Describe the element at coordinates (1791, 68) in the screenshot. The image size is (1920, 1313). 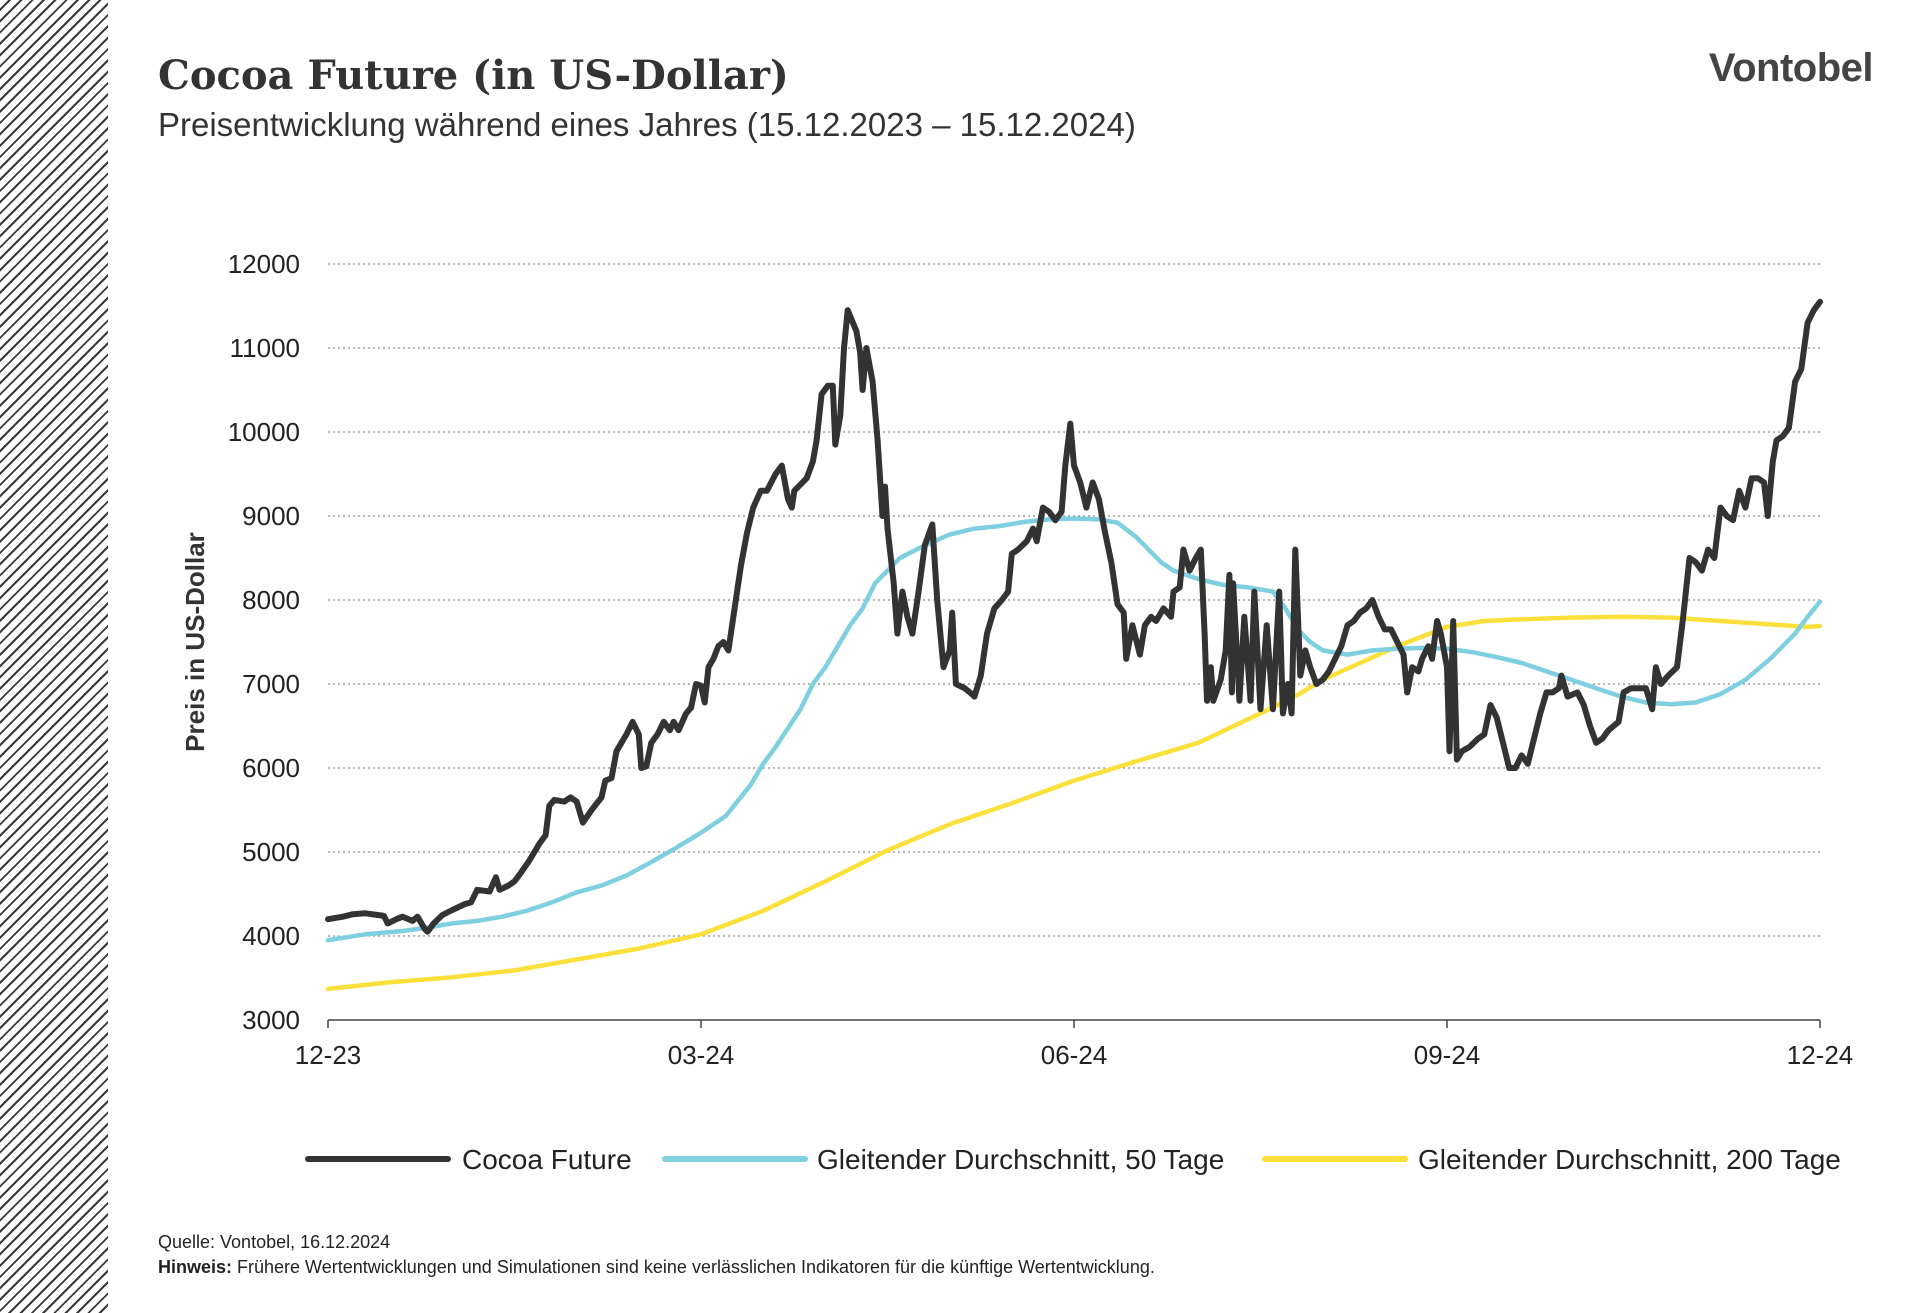
I see `brand-logo: Vontobel` at that location.